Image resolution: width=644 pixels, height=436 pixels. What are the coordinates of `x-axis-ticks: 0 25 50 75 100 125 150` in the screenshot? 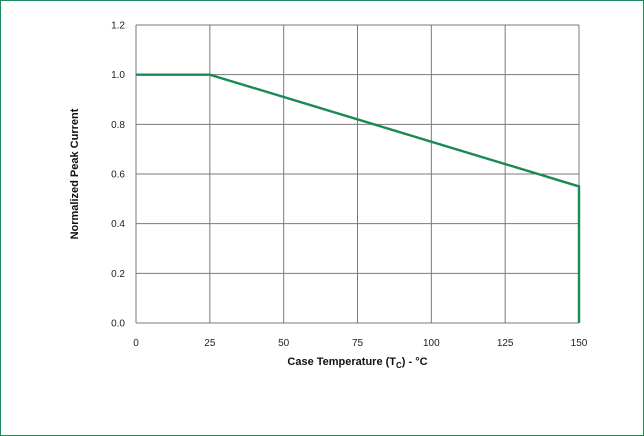 It's located at (360, 343).